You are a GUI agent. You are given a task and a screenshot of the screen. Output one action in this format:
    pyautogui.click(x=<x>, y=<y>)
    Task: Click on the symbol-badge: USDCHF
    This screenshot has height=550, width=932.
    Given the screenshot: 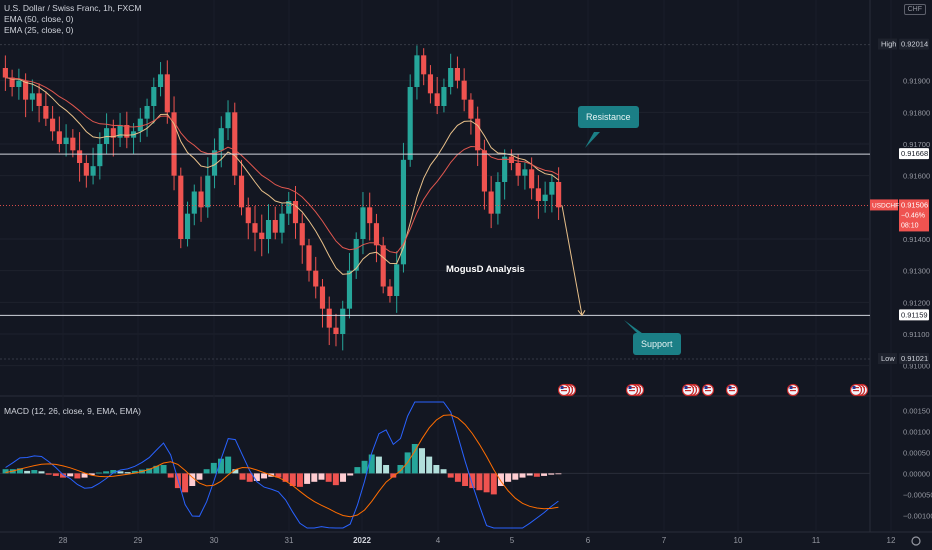 What is the action you would take?
    pyautogui.click(x=885, y=205)
    